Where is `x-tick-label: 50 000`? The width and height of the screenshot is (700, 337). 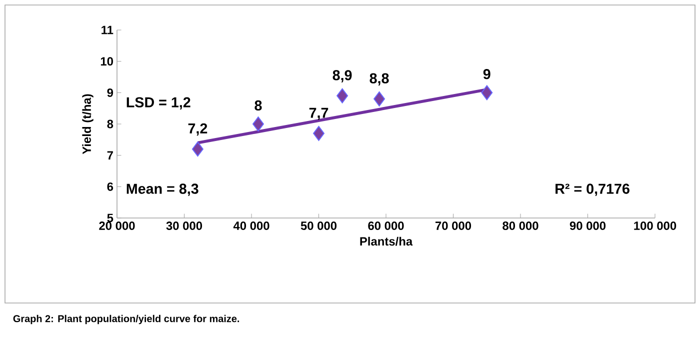 x-tick-label: 50 000 is located at coordinates (318, 226).